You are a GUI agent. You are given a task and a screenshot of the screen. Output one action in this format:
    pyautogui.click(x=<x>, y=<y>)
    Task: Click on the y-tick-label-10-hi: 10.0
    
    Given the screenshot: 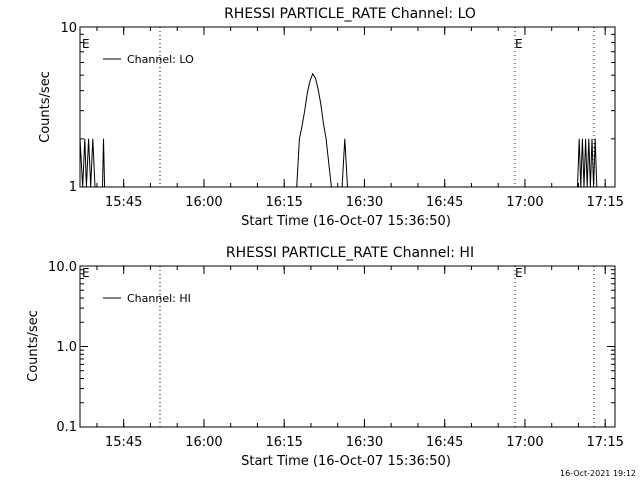 What is the action you would take?
    pyautogui.click(x=62, y=267)
    